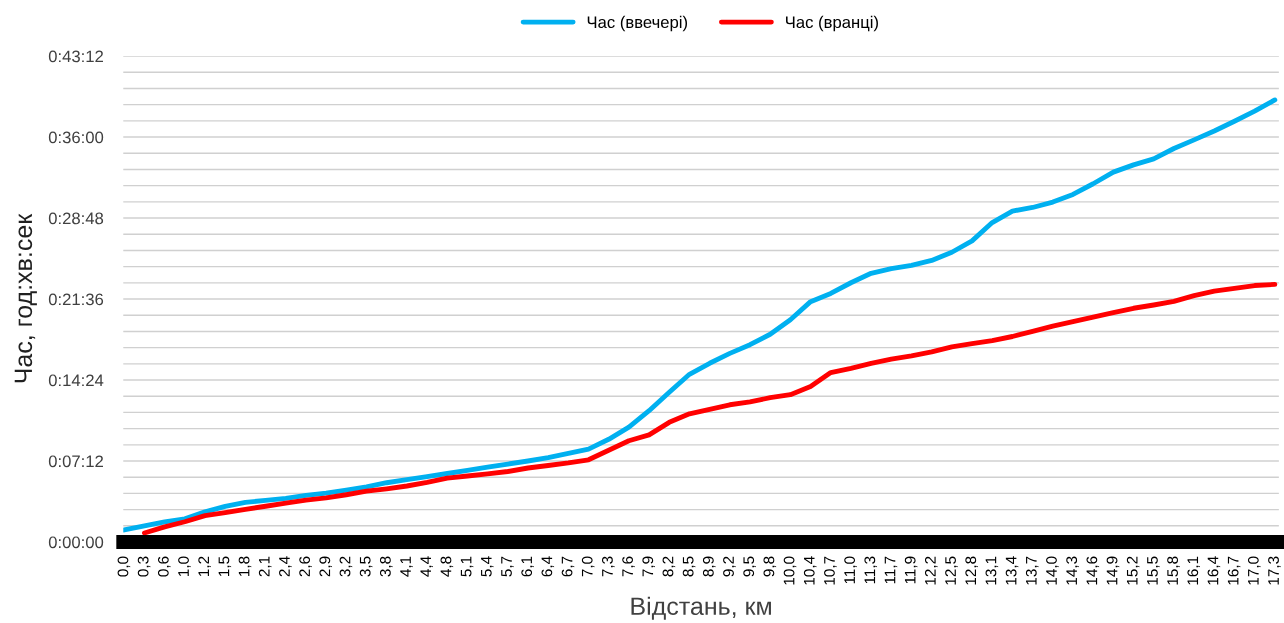 This screenshot has width=1284, height=623. What do you see at coordinates (669, 566) in the screenshot?
I see `x-tick-label: 8,2` at bounding box center [669, 566].